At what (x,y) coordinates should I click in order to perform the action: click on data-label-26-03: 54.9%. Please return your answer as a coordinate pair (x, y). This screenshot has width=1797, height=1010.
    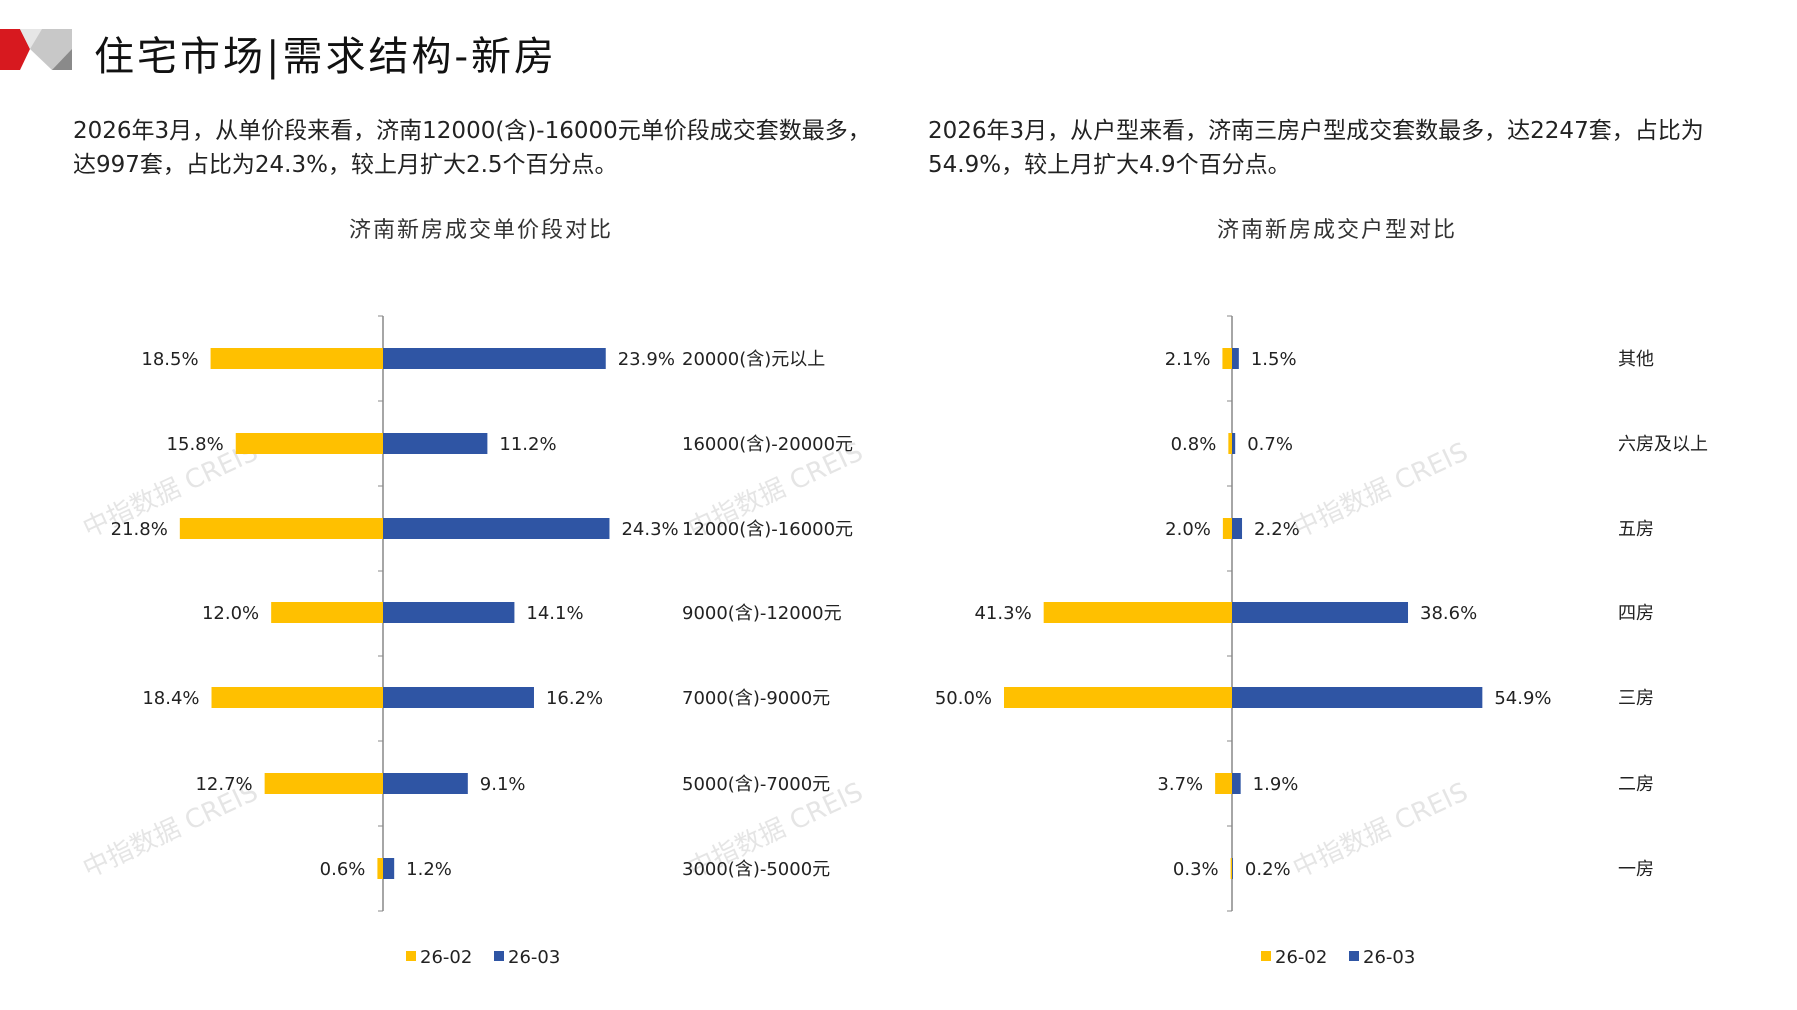
    Looking at the image, I should click on (1522, 698).